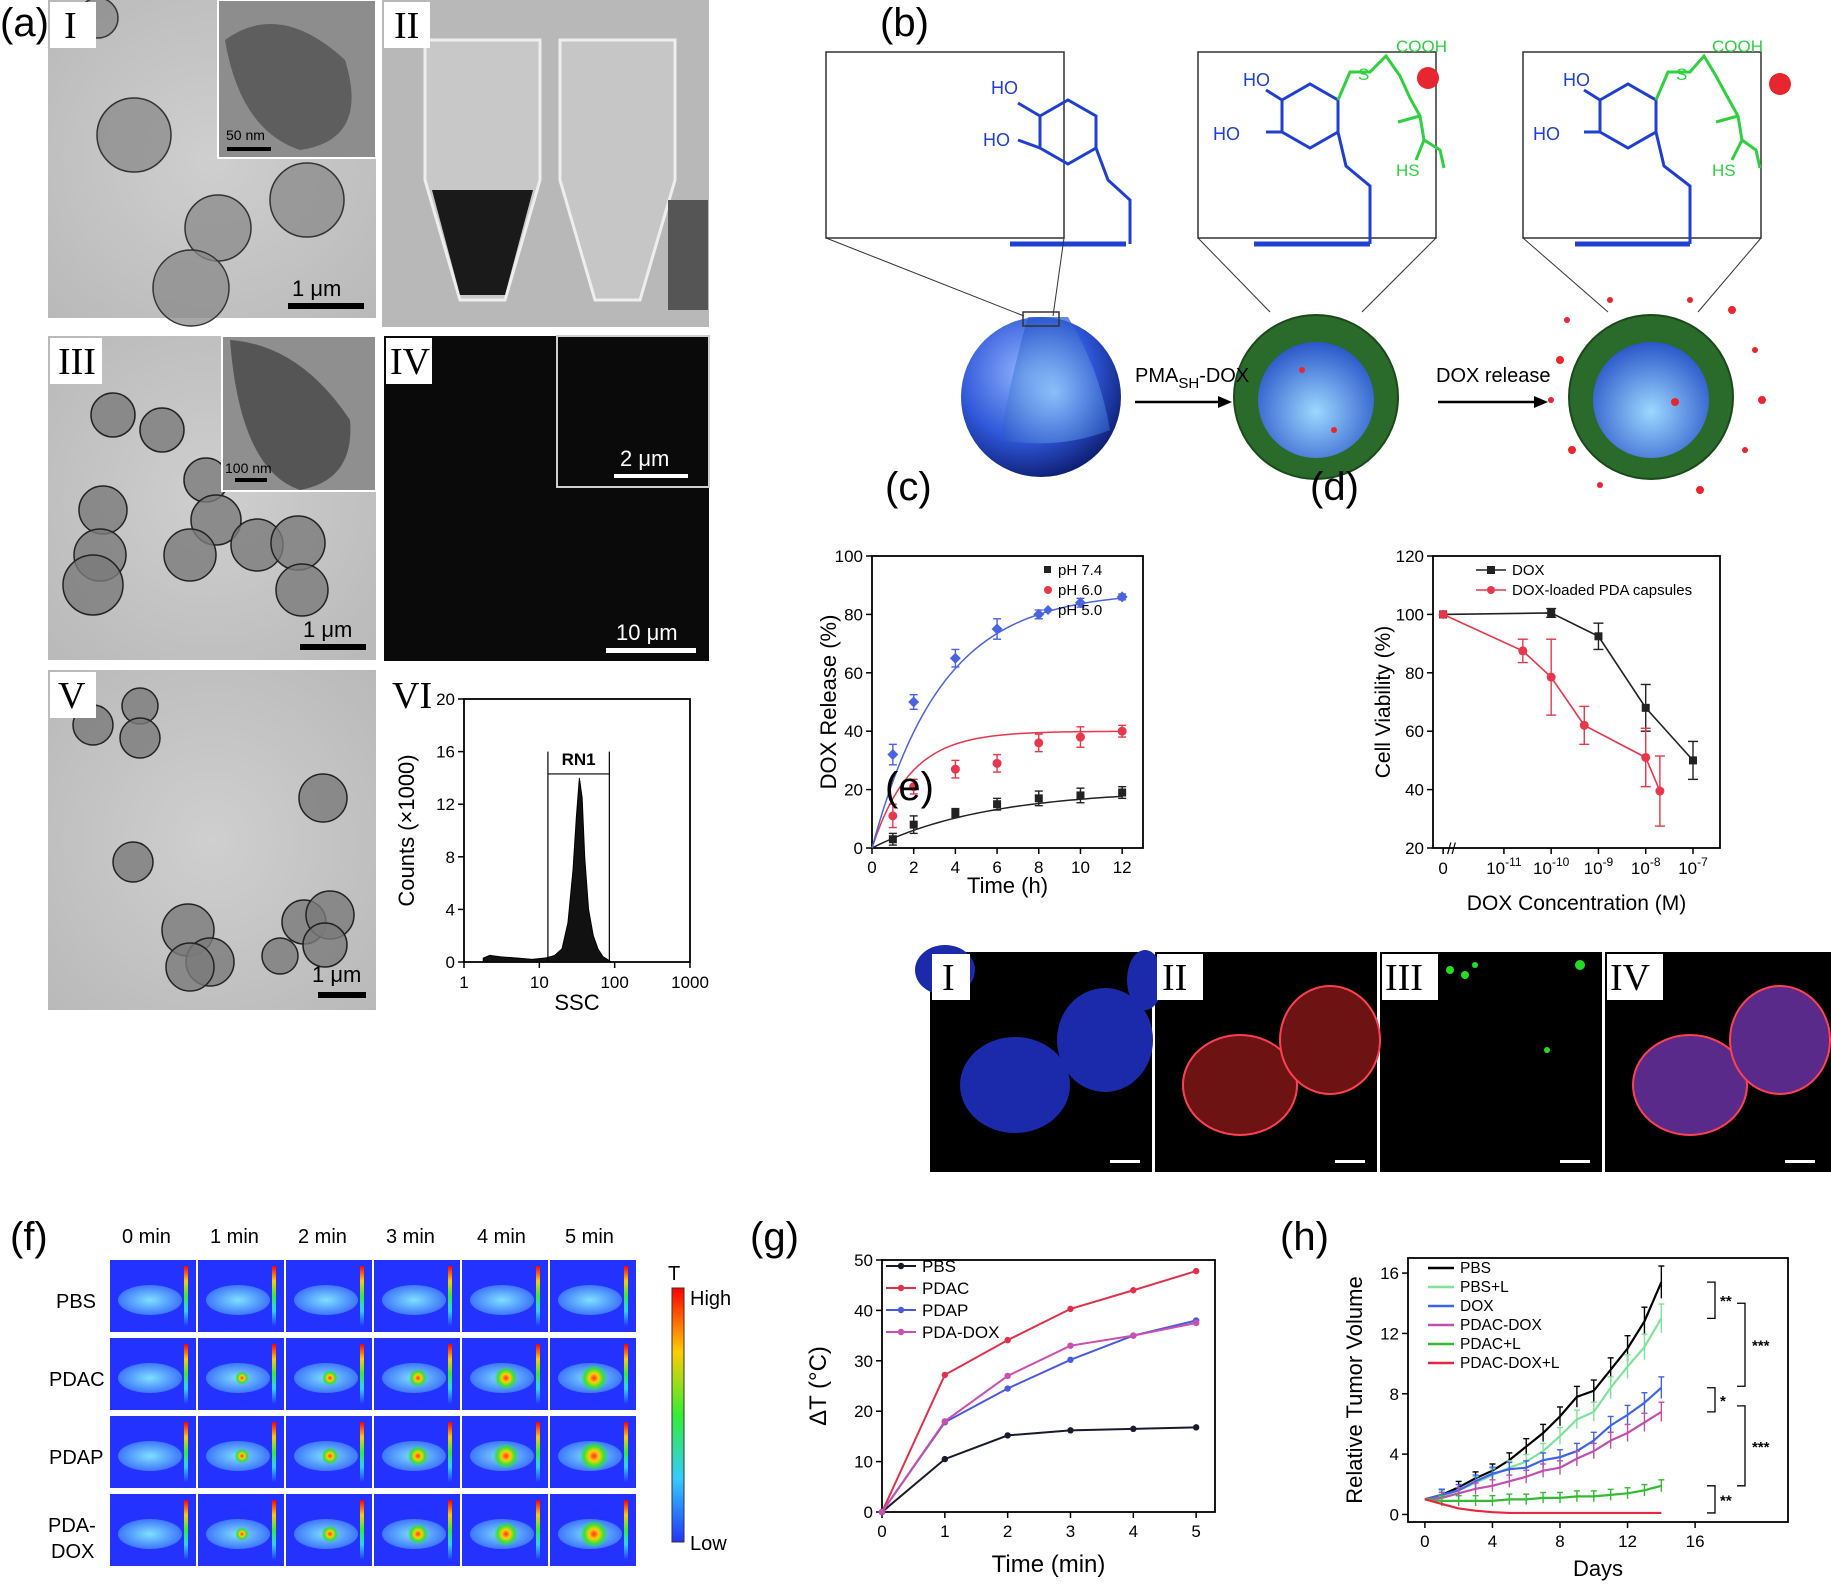  What do you see at coordinates (1049, 1564) in the screenshot?
I see `x-axis-label: Time (min)` at bounding box center [1049, 1564].